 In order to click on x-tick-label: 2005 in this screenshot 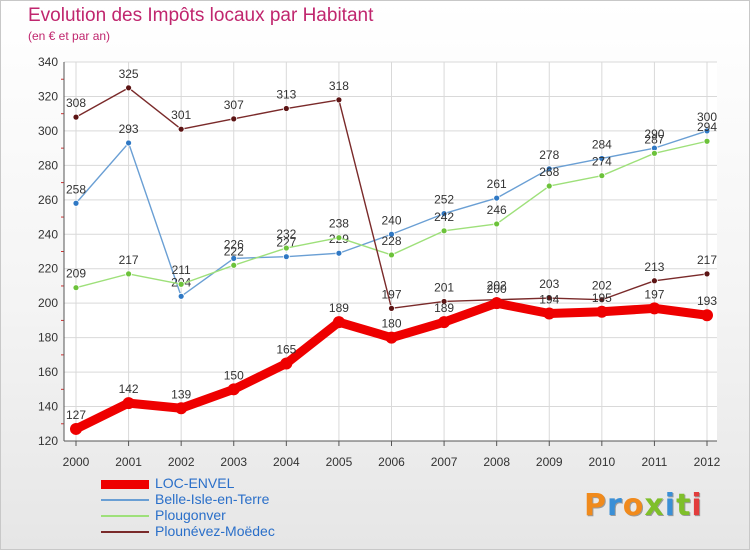, I will do `click(339, 462)`.